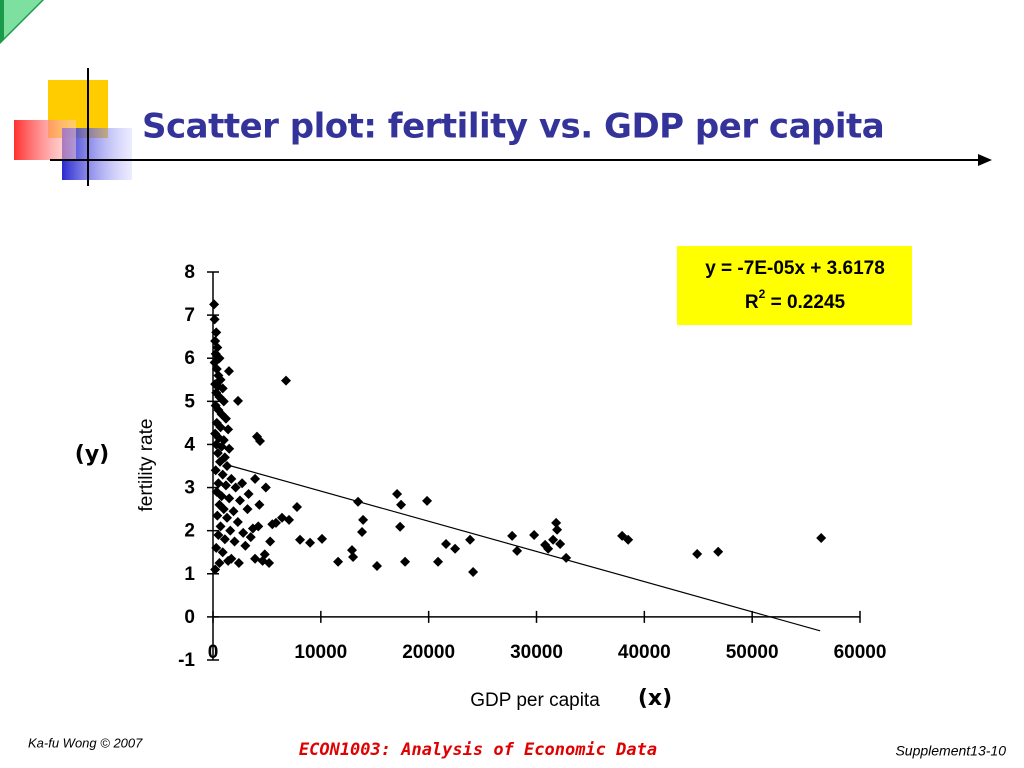 The height and width of the screenshot is (768, 1024). What do you see at coordinates (213, 652) in the screenshot?
I see `x-tick-label: 0` at bounding box center [213, 652].